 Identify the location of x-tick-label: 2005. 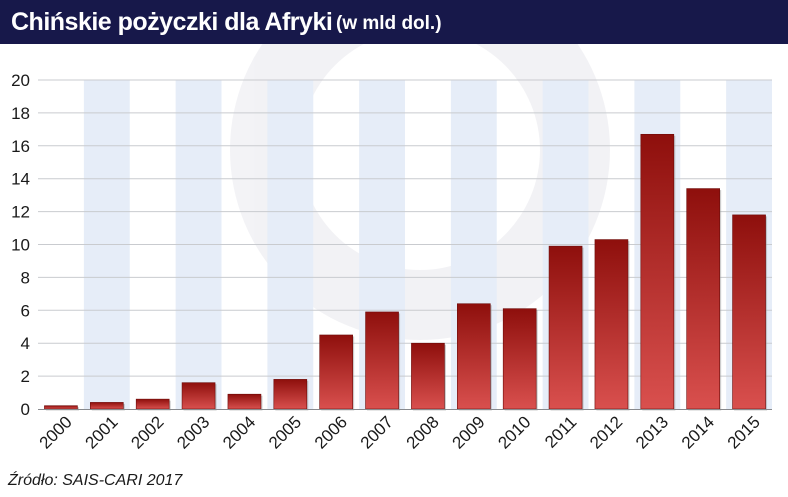
(285, 432).